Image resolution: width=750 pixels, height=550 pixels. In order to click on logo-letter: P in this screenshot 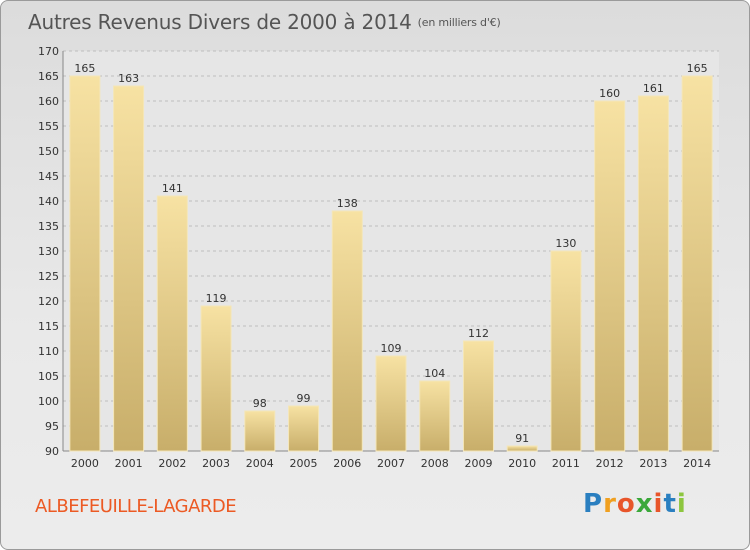, I will do `click(593, 504)`.